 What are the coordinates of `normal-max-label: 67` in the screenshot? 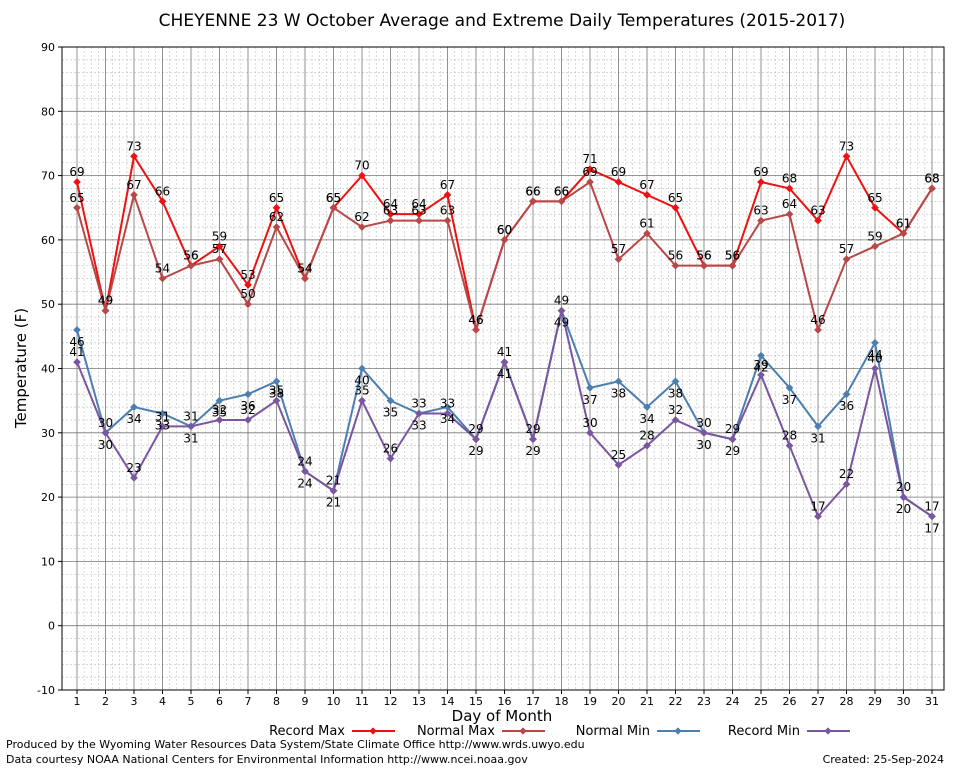 It's located at (133, 185).